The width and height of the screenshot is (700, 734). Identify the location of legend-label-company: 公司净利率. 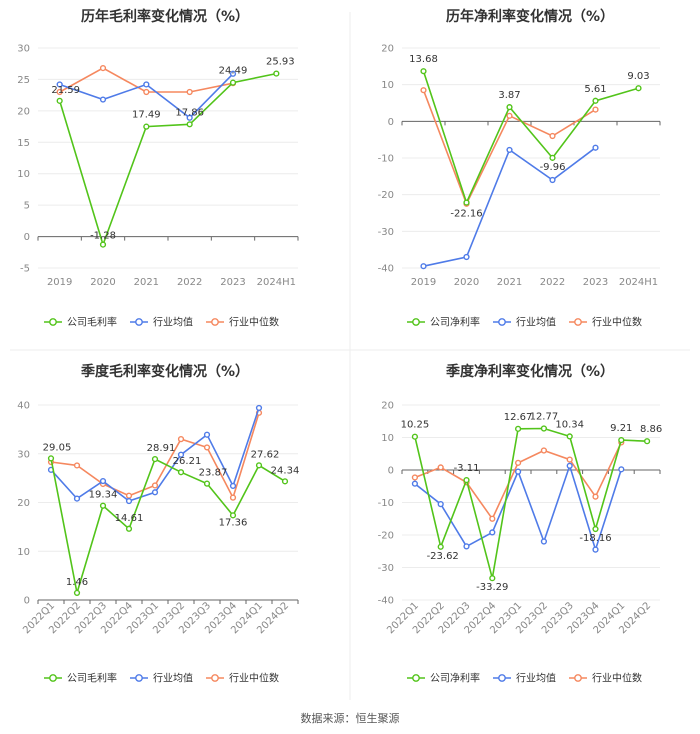
(455, 678).